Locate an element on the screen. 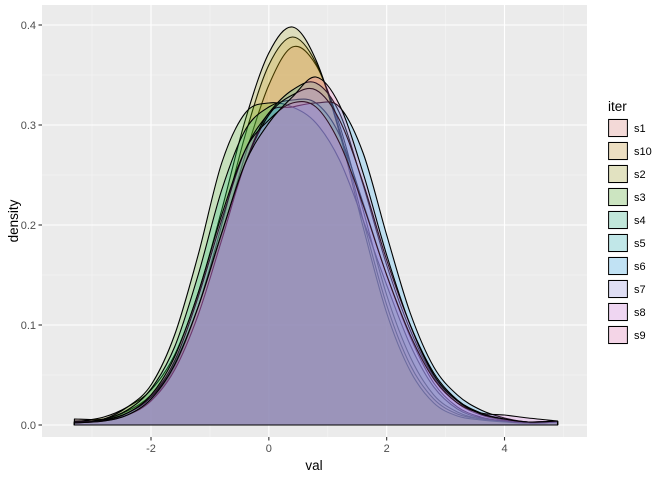 This screenshot has width=672, height=480. y-tick-label: 0.2 is located at coordinates (28, 226).